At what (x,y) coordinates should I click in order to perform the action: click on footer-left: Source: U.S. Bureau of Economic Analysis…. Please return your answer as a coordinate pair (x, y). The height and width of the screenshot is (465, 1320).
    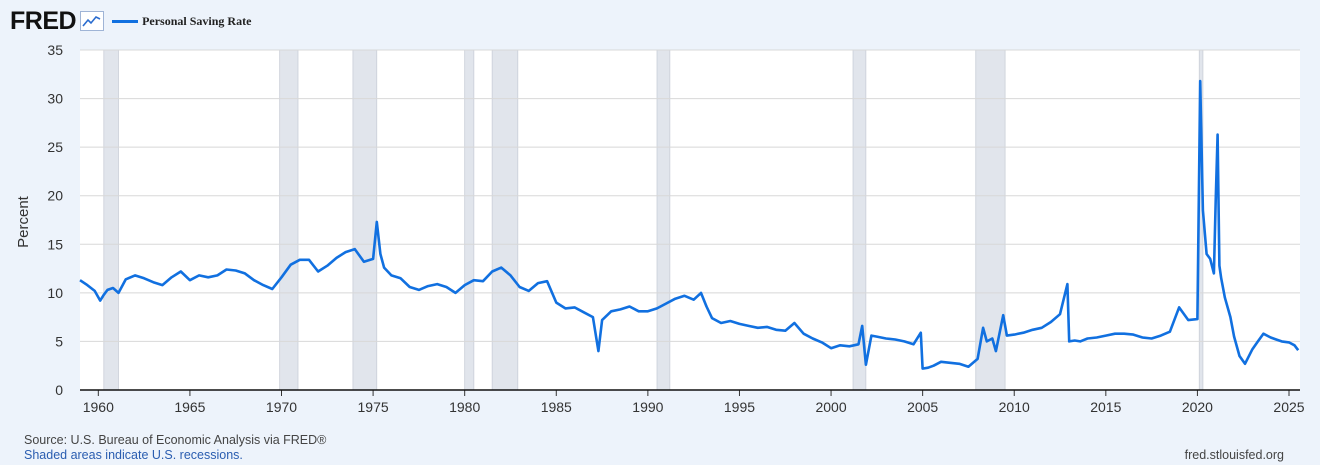
    Looking at the image, I should click on (175, 448).